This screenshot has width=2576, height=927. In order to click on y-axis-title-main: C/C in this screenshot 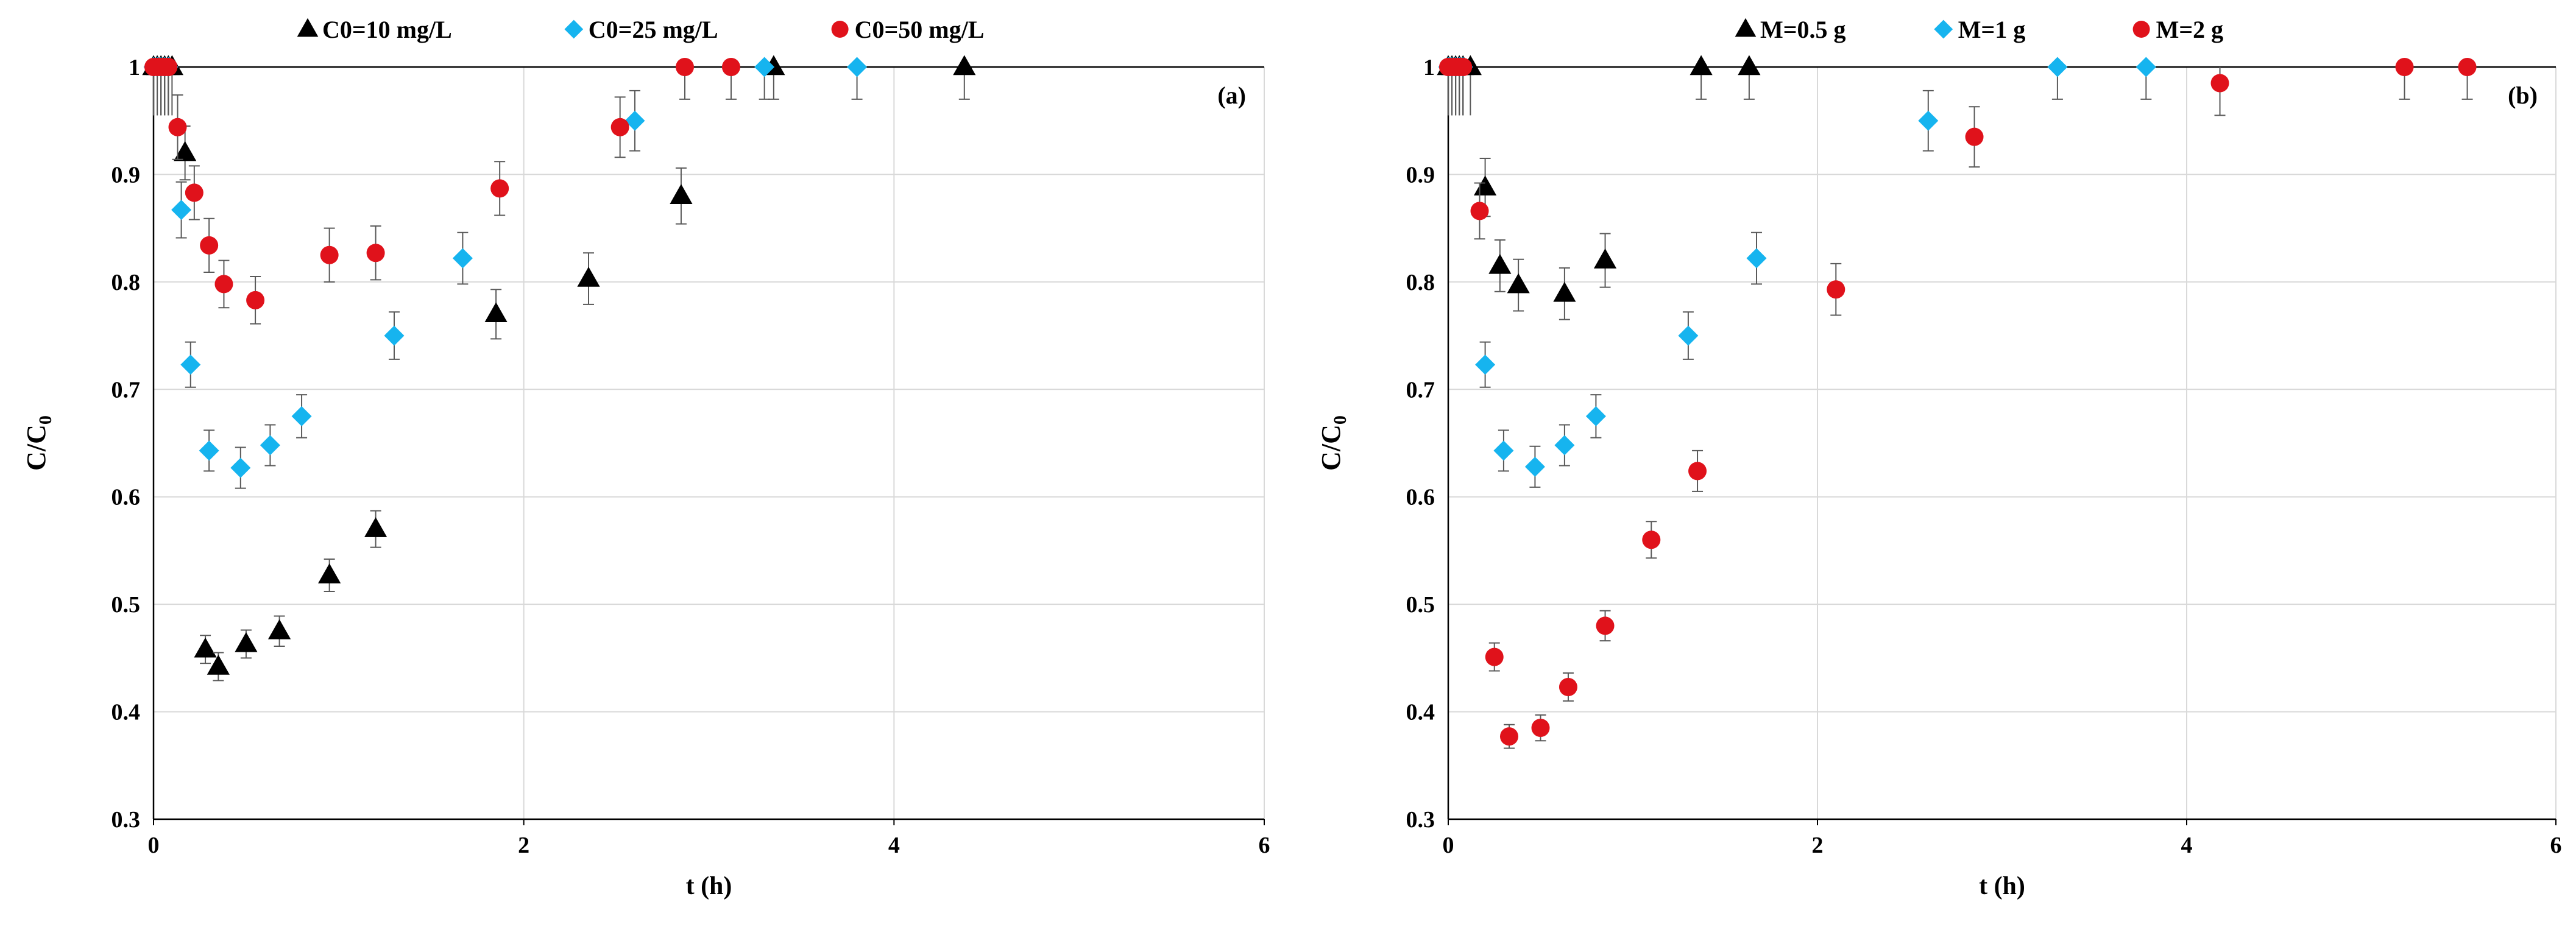, I will do `click(1331, 448)`.